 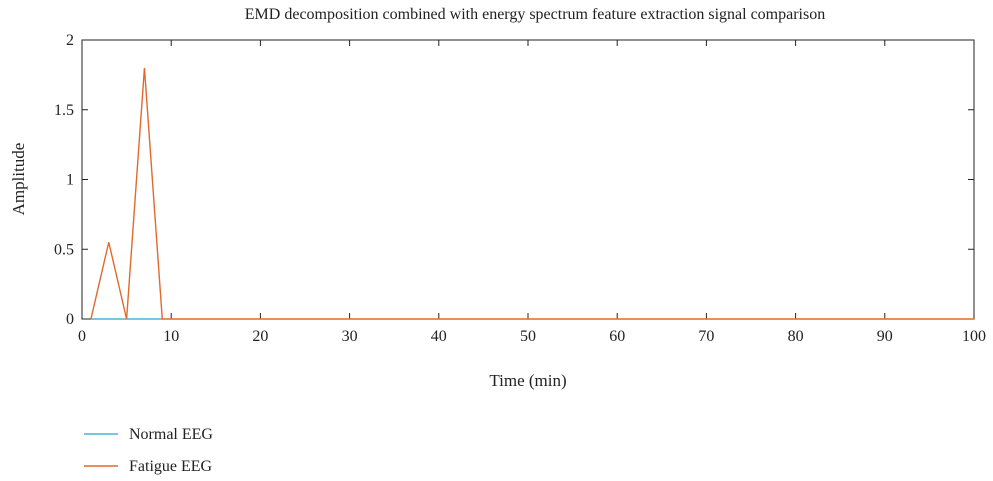 What do you see at coordinates (64, 249) in the screenshot?
I see `y-tick-label: 0.5` at bounding box center [64, 249].